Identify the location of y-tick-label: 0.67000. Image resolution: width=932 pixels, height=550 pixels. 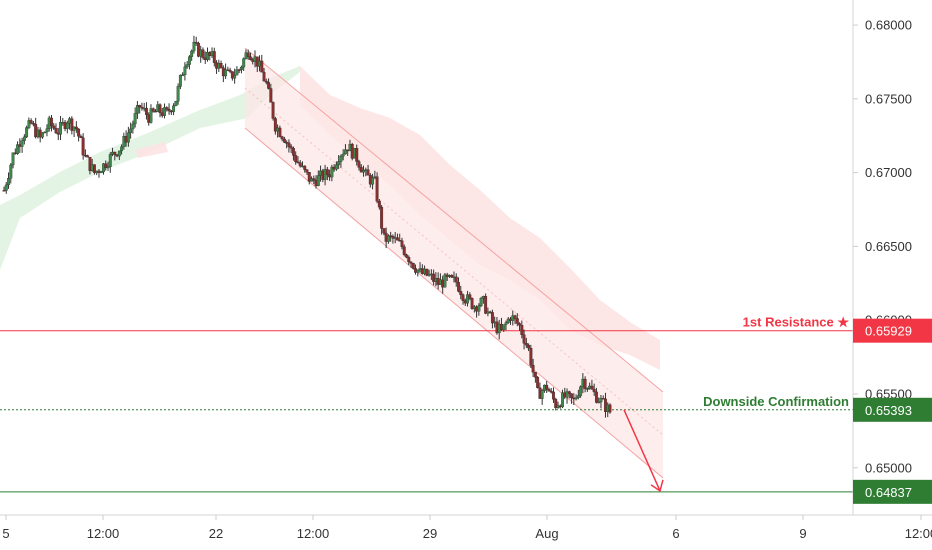
(888, 172).